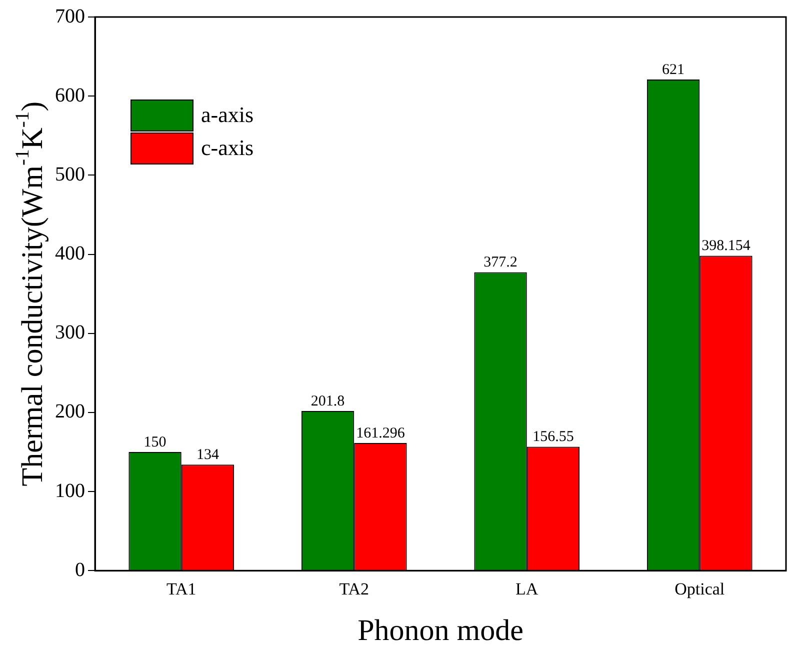 This screenshot has height=651, width=791. I want to click on data-label: 134, so click(208, 455).